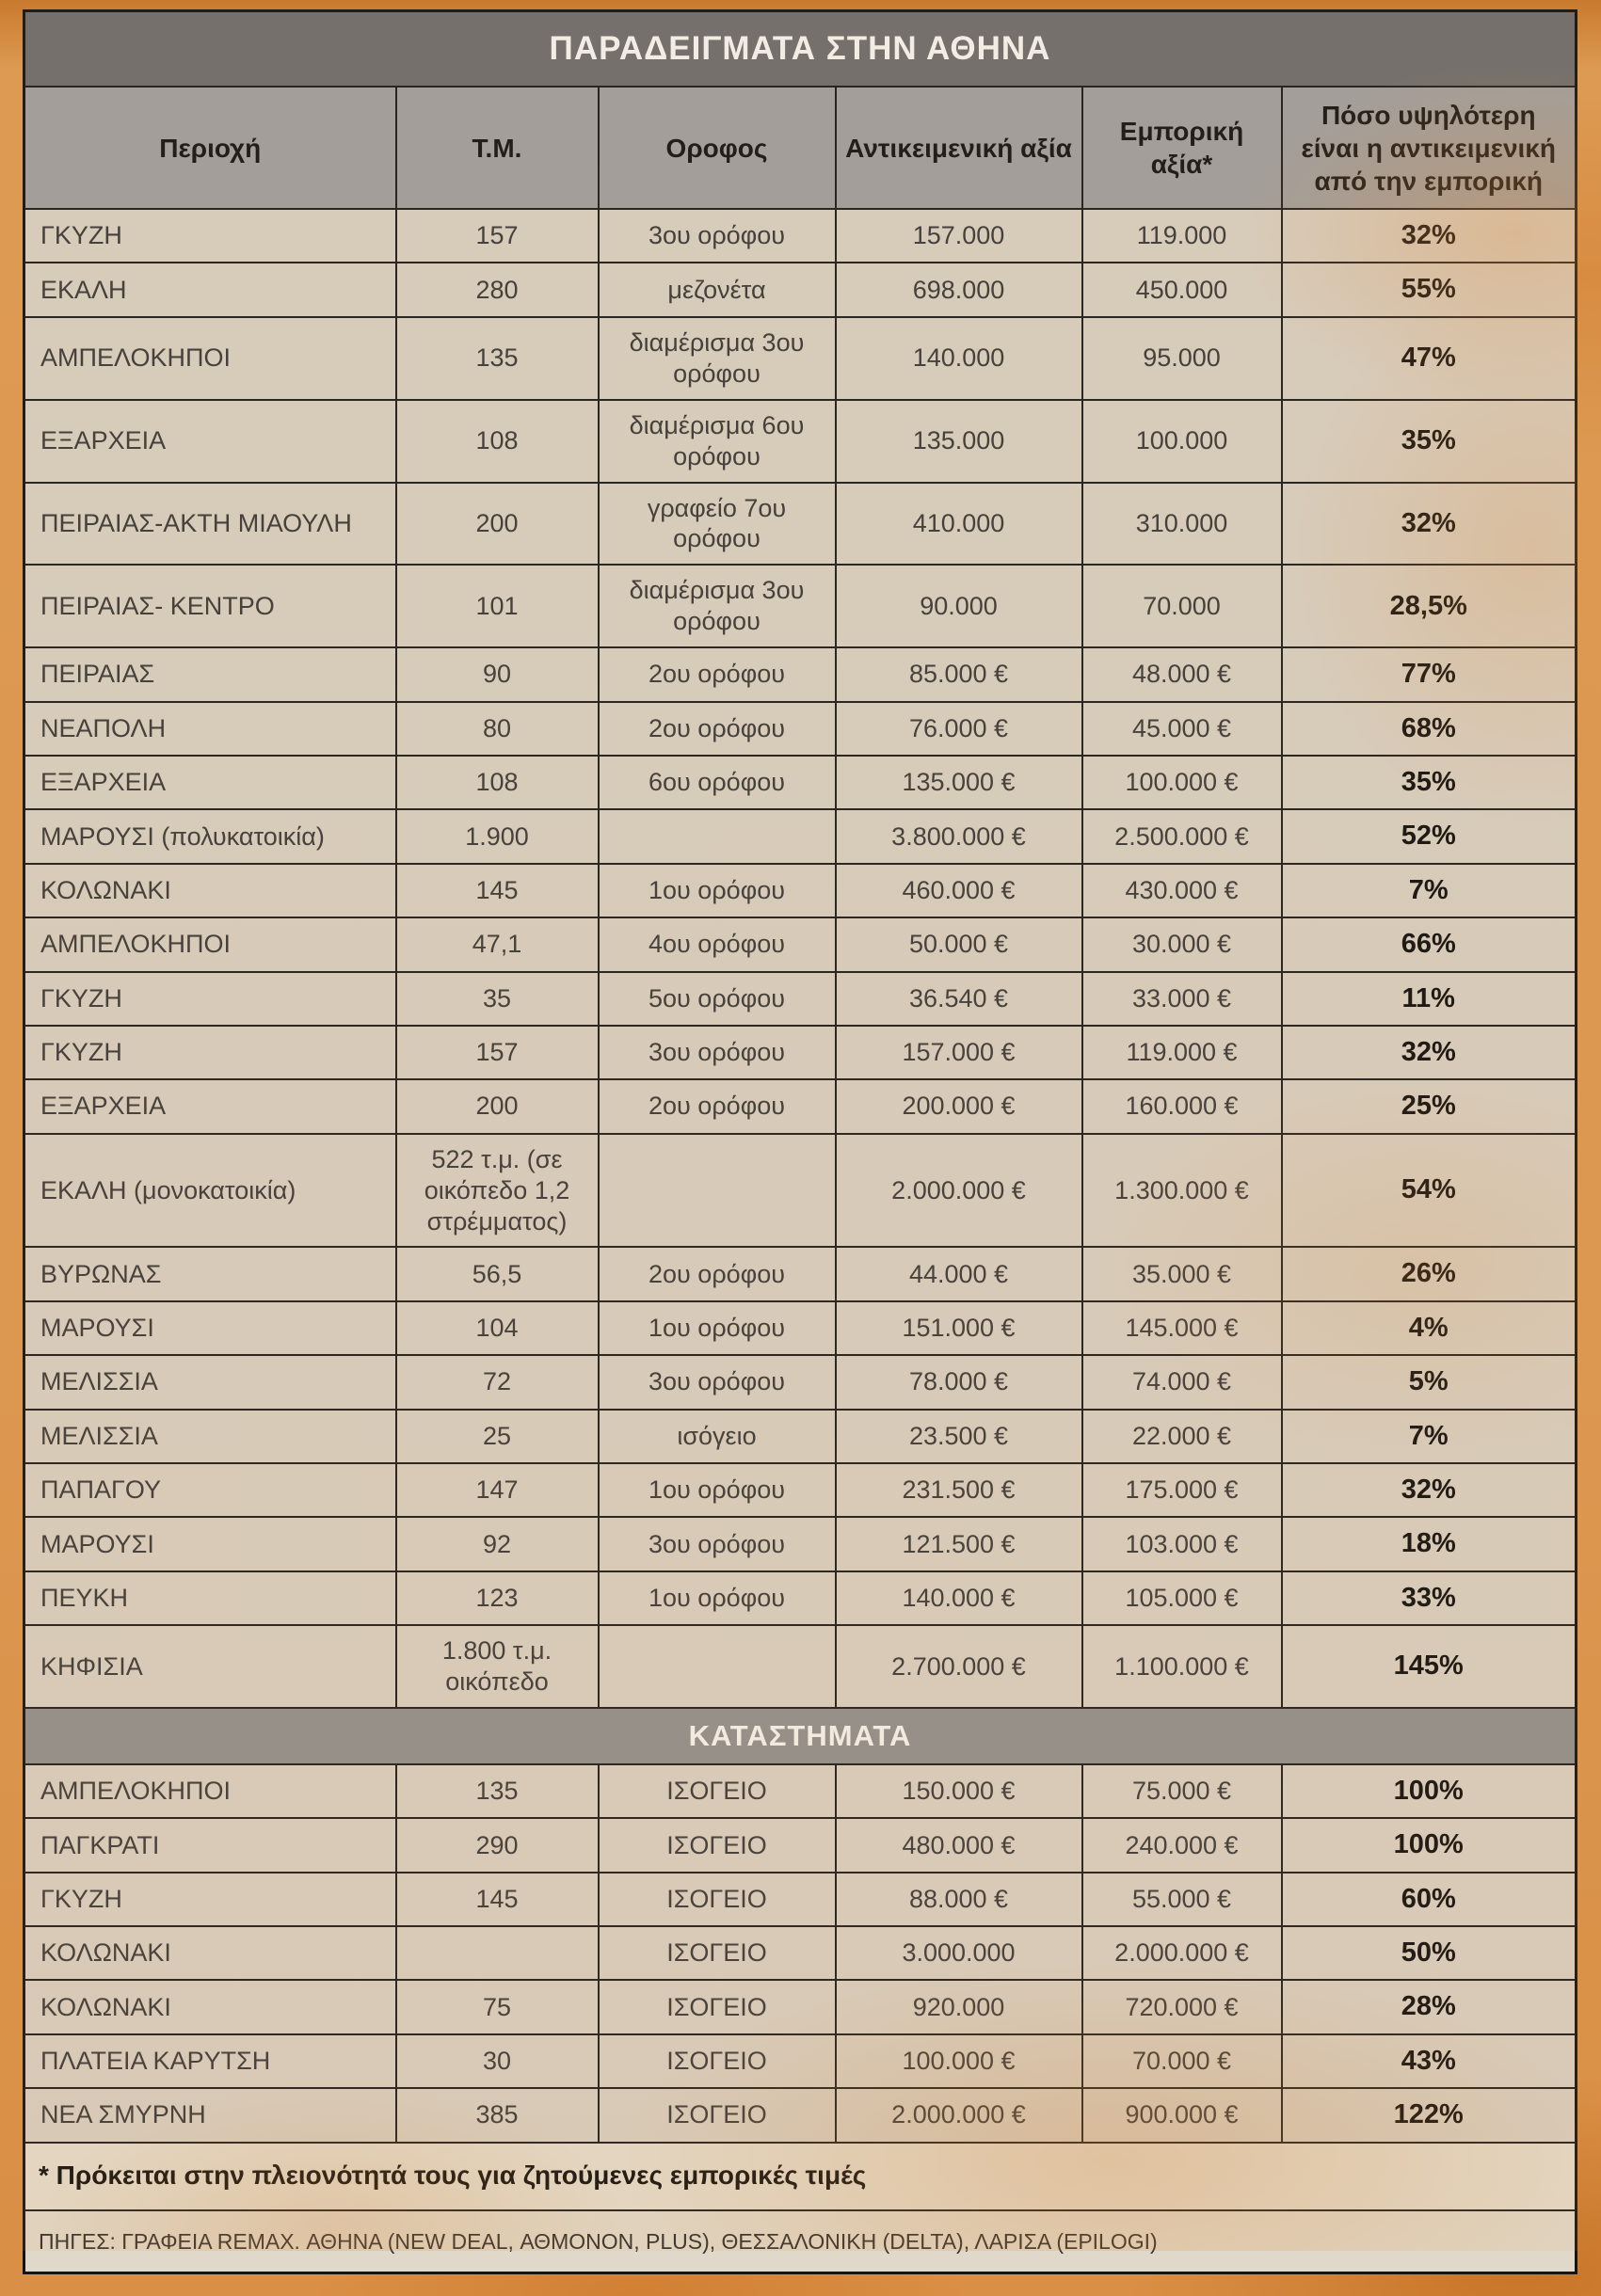  Describe the element at coordinates (1428, 1666) in the screenshot. I see `difference-pct-cell: 145%` at that location.